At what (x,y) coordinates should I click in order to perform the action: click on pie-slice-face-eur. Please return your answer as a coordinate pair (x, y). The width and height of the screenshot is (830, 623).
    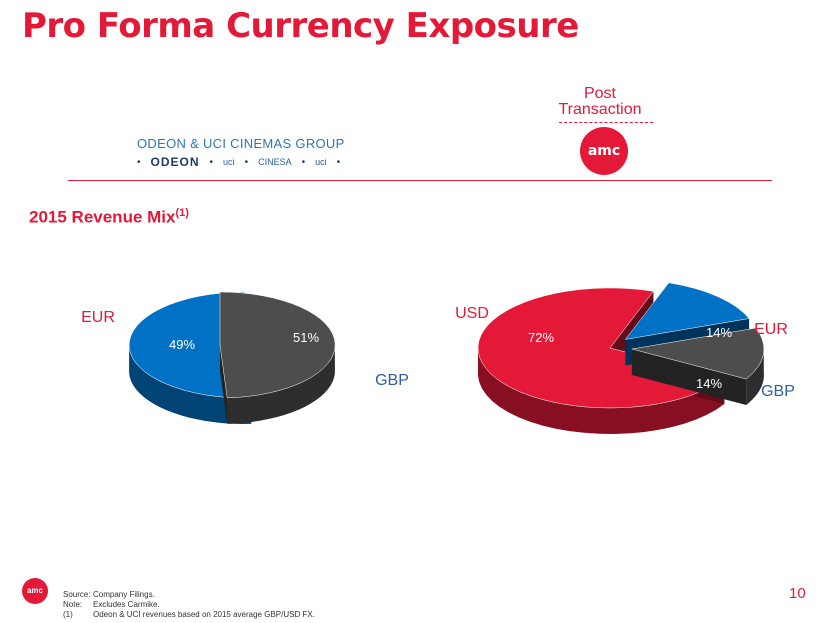
    Looking at the image, I should click on (224, 384).